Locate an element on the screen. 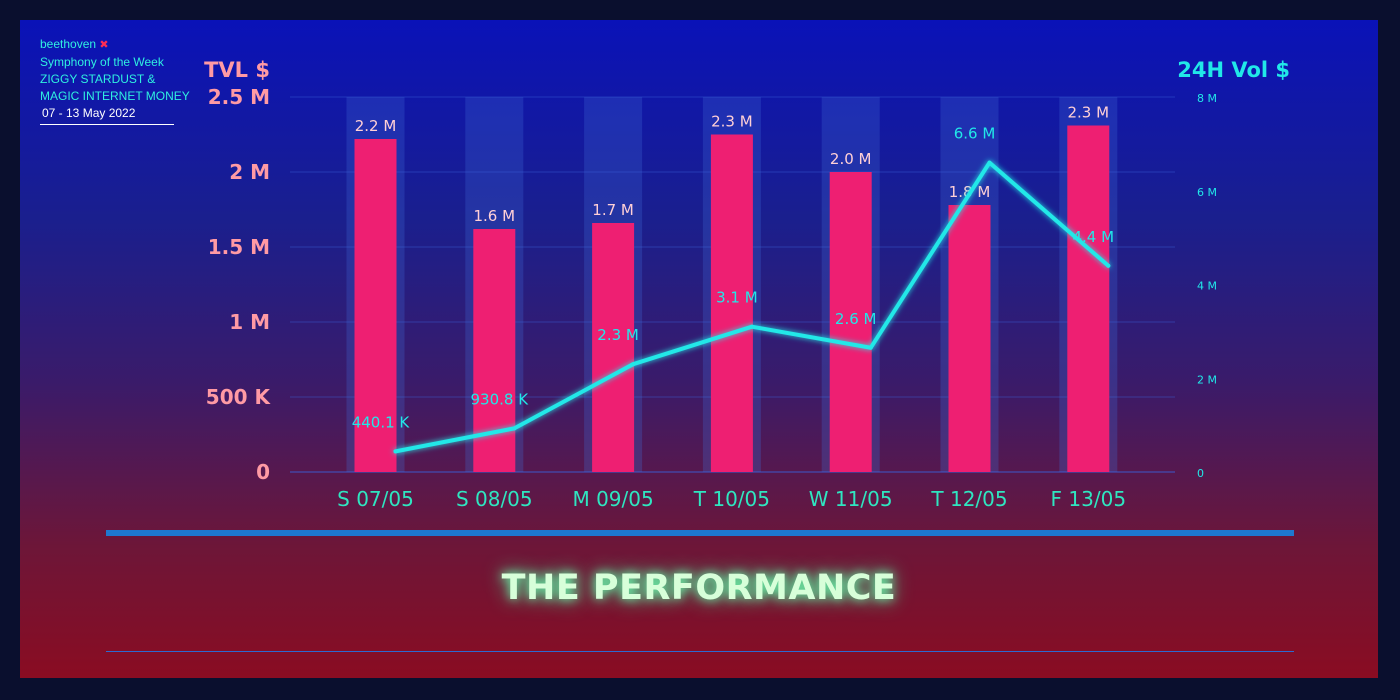 Image resolution: width=1400 pixels, height=700 pixels. x-tick-label: T 12/05 is located at coordinates (968, 499).